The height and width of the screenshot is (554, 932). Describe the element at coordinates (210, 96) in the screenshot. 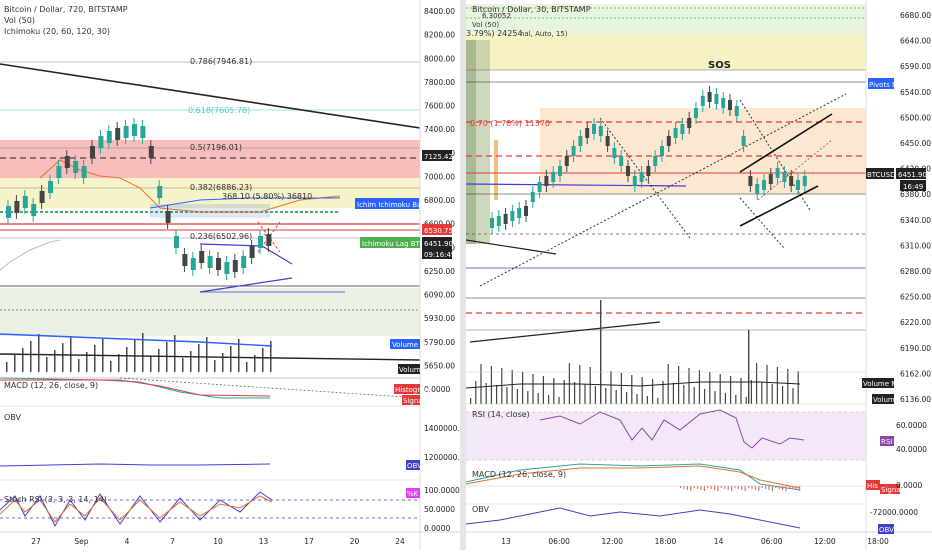

I see `trend-line` at that location.